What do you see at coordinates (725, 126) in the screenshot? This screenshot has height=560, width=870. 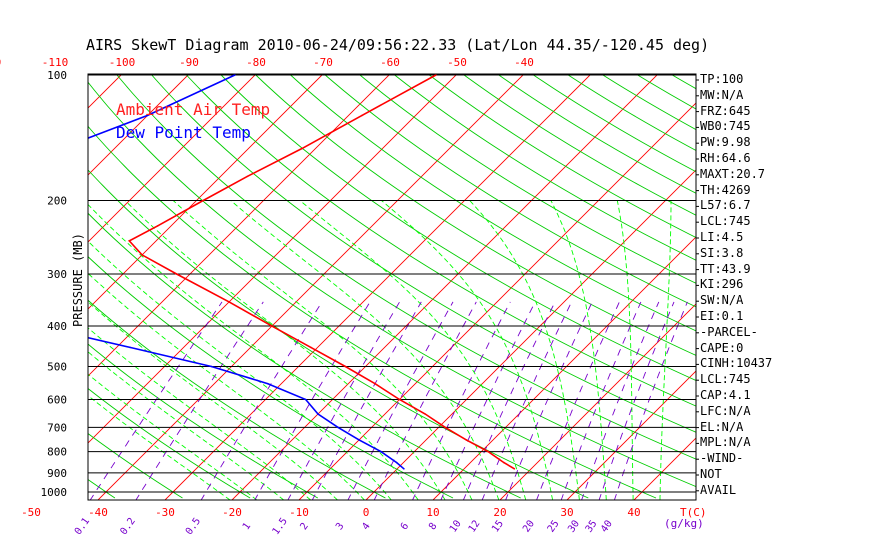 I see `stat-line: WB0:745` at bounding box center [725, 126].